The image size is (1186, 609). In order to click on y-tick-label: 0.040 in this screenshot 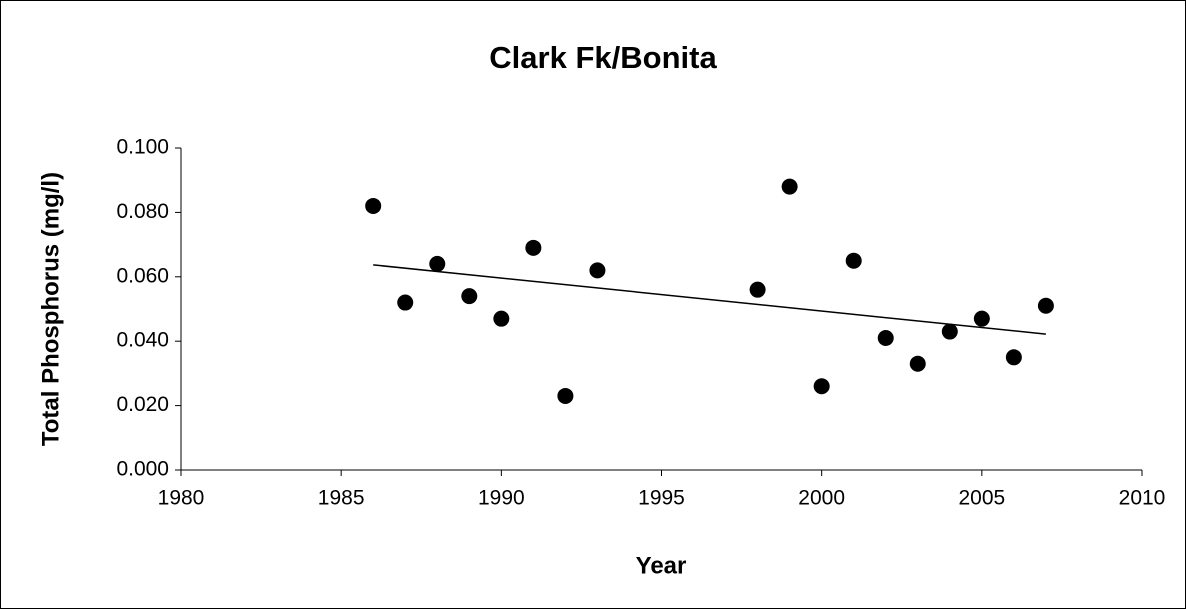, I will do `click(142, 340)`.